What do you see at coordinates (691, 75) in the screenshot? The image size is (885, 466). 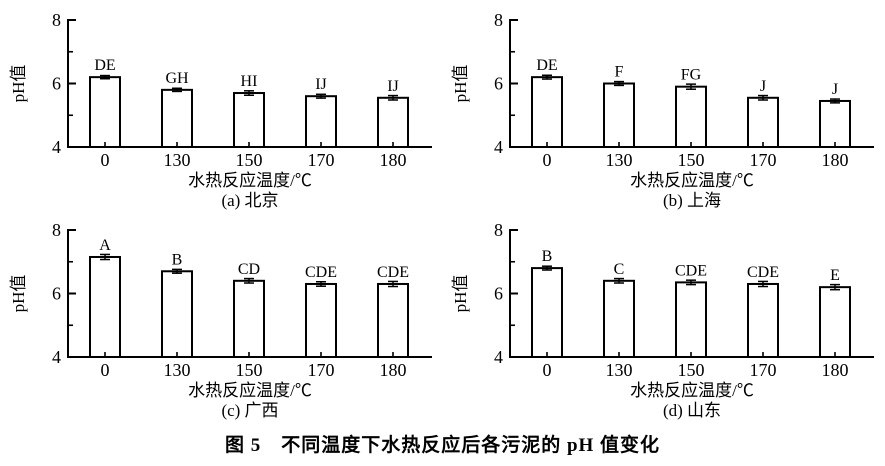 I see `bar-significance-label: FG` at bounding box center [691, 75].